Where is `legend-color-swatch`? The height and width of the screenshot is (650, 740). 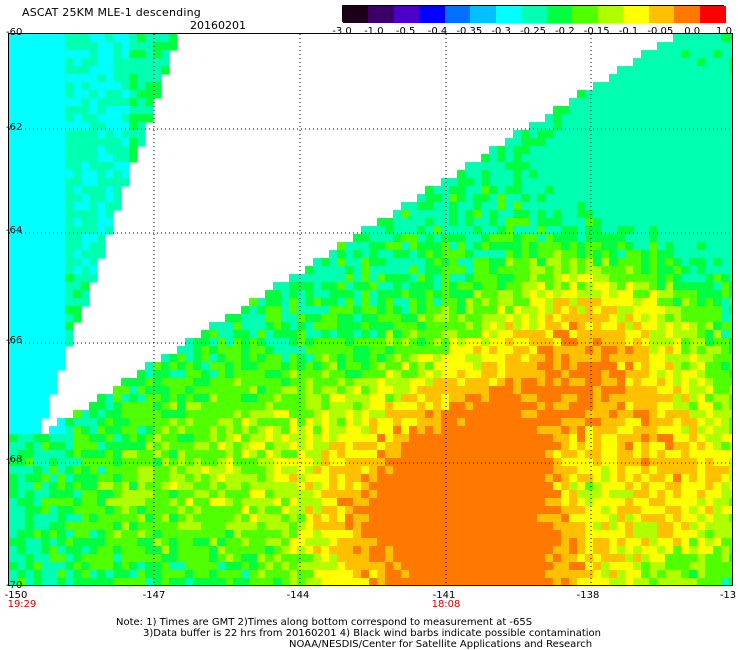 legend-color-swatch is located at coordinates (356, 14).